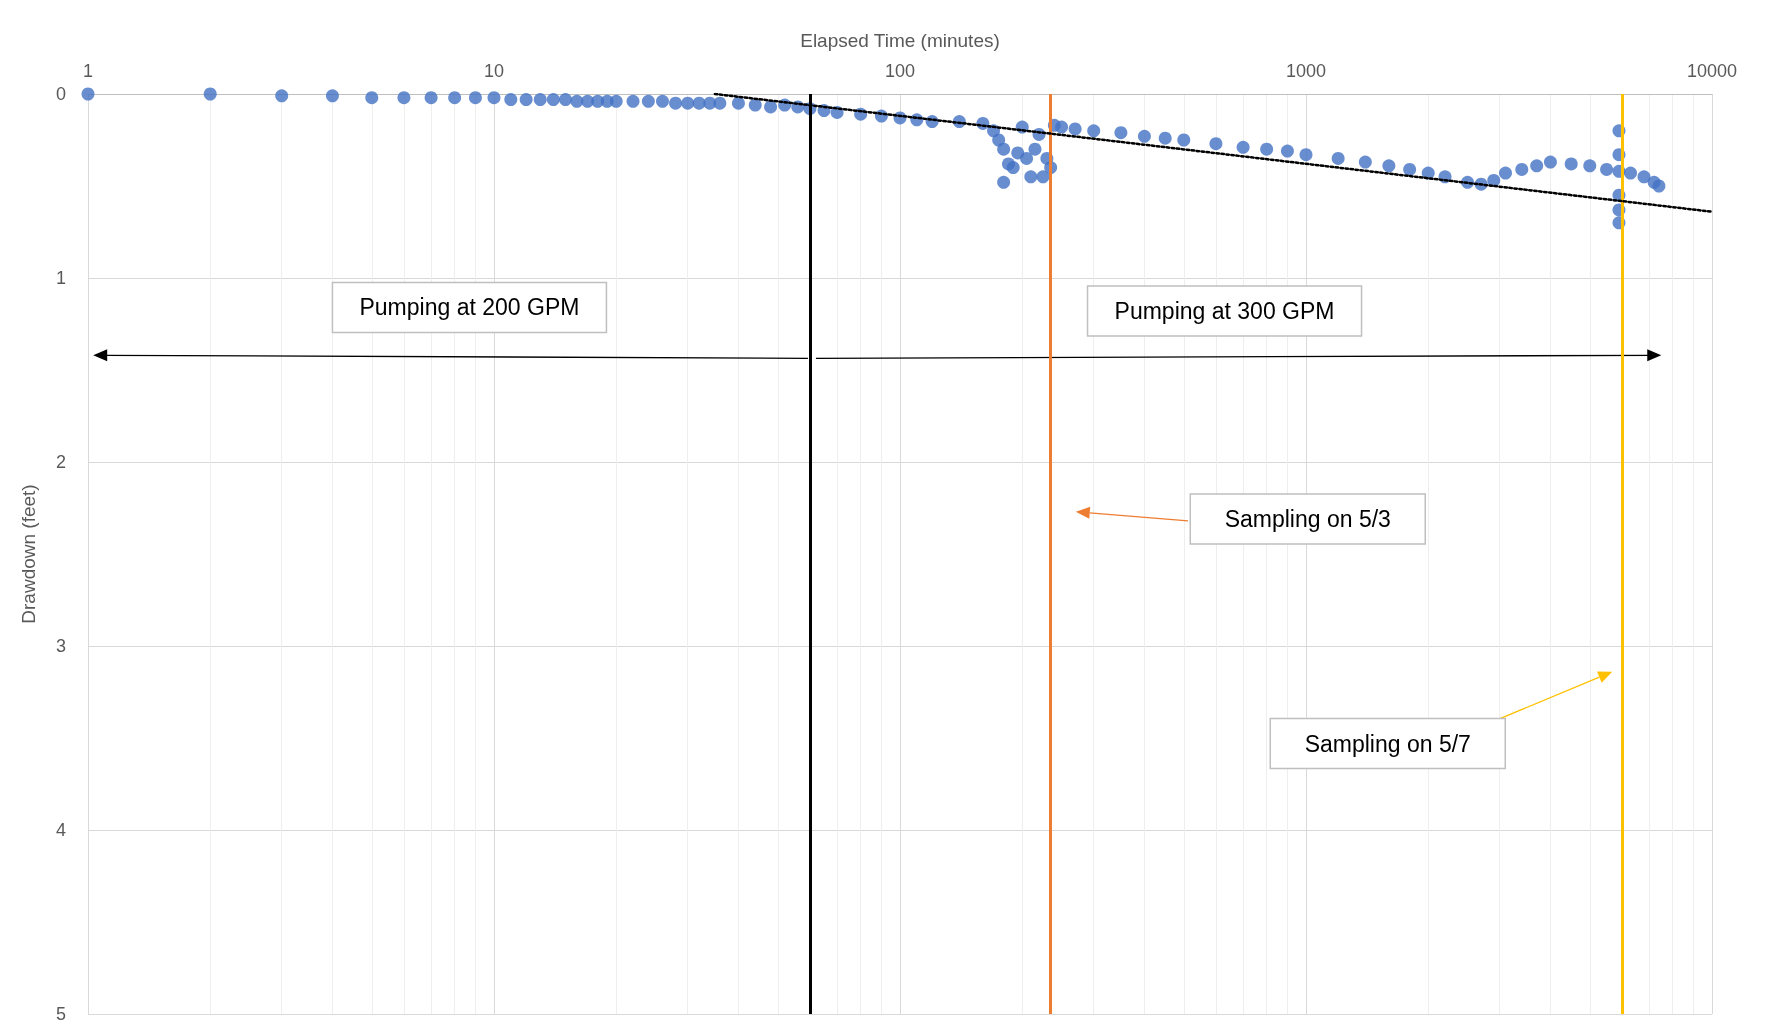 This screenshot has width=1774, height=1034. What do you see at coordinates (60, 462) in the screenshot?
I see `y-tick-label: 2` at bounding box center [60, 462].